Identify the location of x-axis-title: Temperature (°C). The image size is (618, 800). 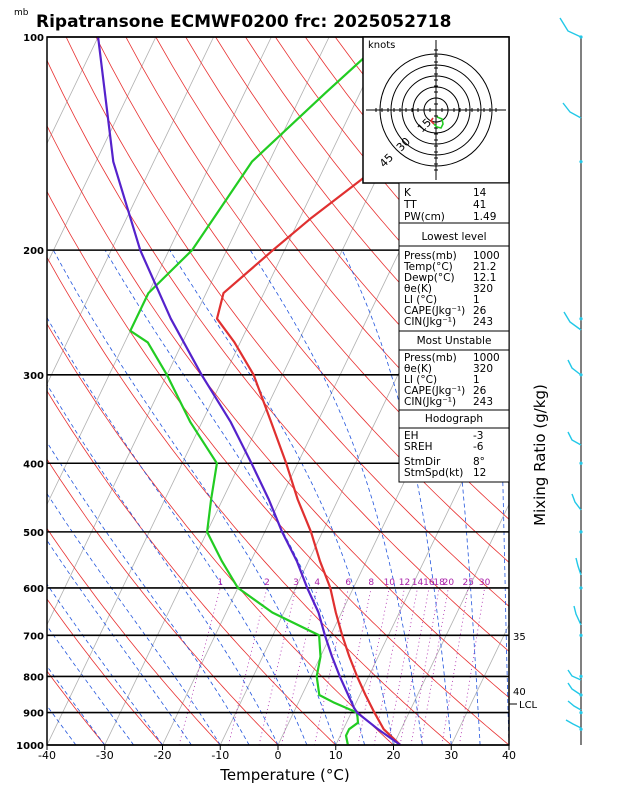
(284, 775).